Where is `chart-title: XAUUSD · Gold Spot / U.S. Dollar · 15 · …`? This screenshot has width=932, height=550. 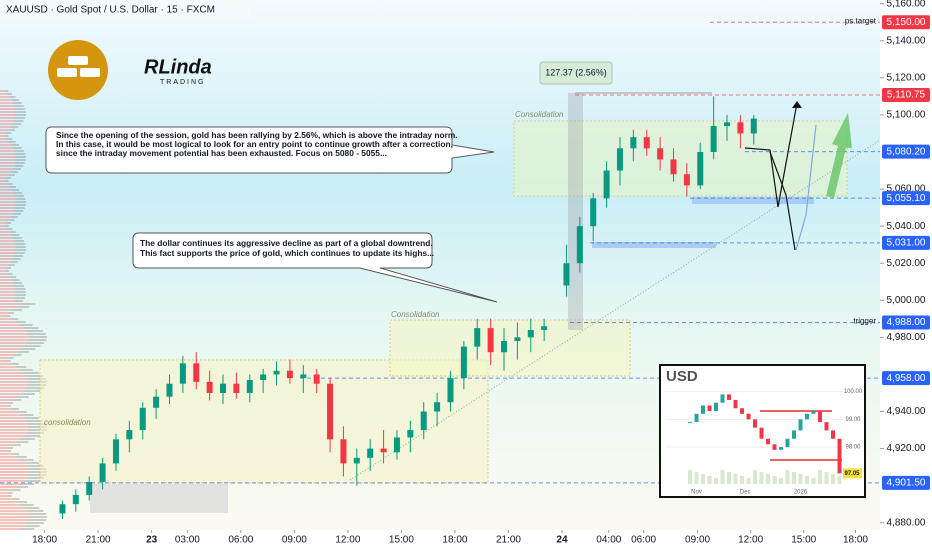
chart-title: XAUUSD · Gold Spot / U.S. Dollar · 15 · … is located at coordinates (110, 10).